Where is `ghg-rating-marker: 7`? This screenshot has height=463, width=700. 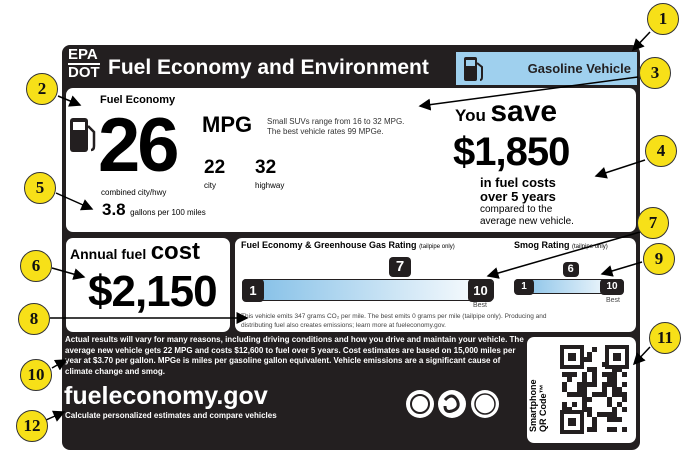 ghg-rating-marker: 7 is located at coordinates (400, 267).